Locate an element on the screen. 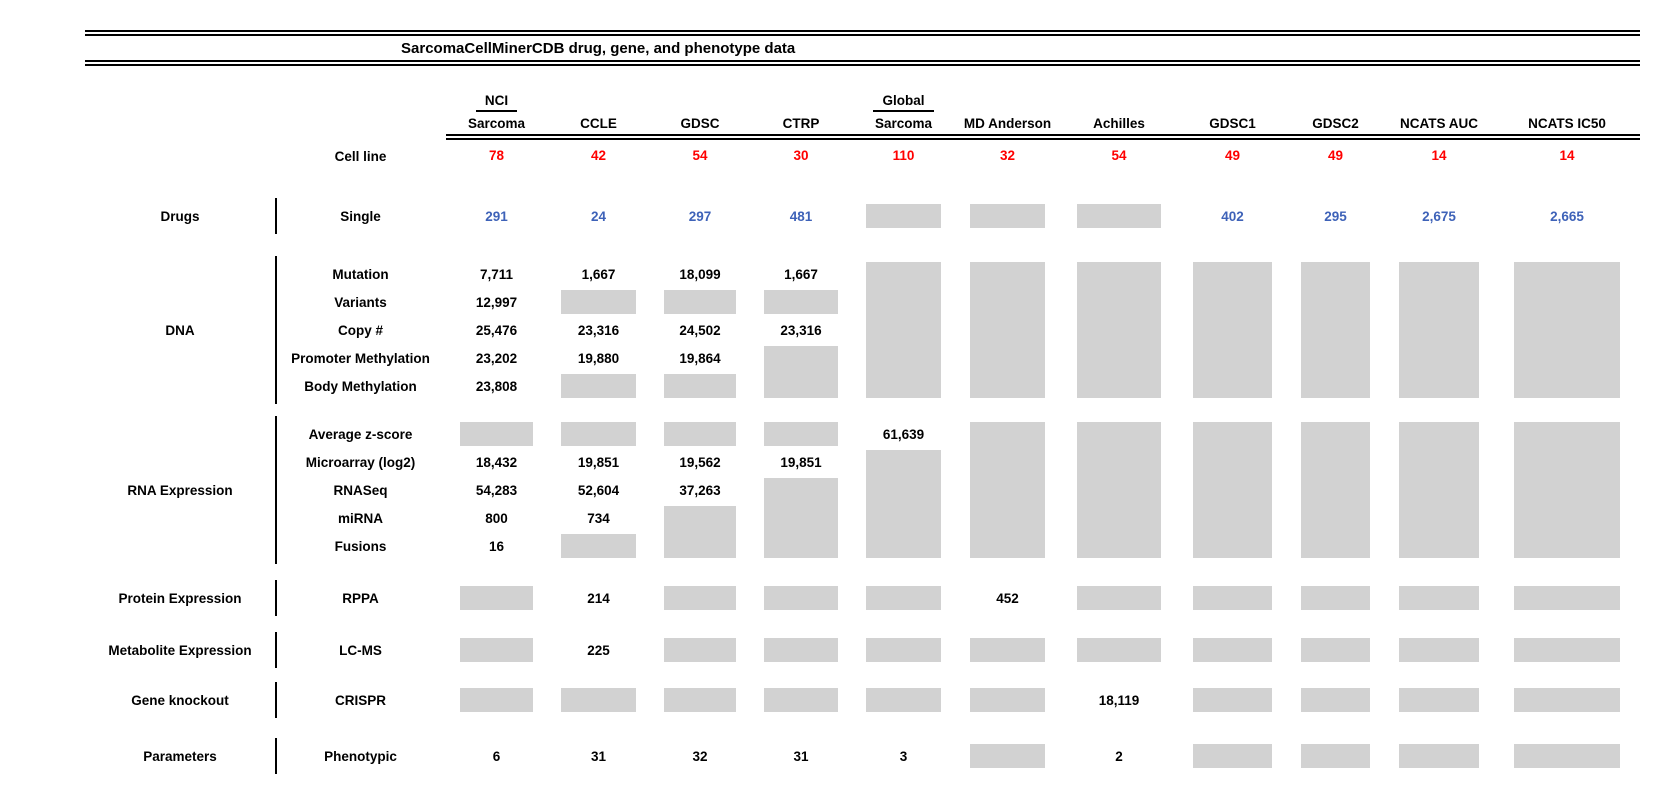 The image size is (1669, 800). cell-line-count: 42 is located at coordinates (598, 155).